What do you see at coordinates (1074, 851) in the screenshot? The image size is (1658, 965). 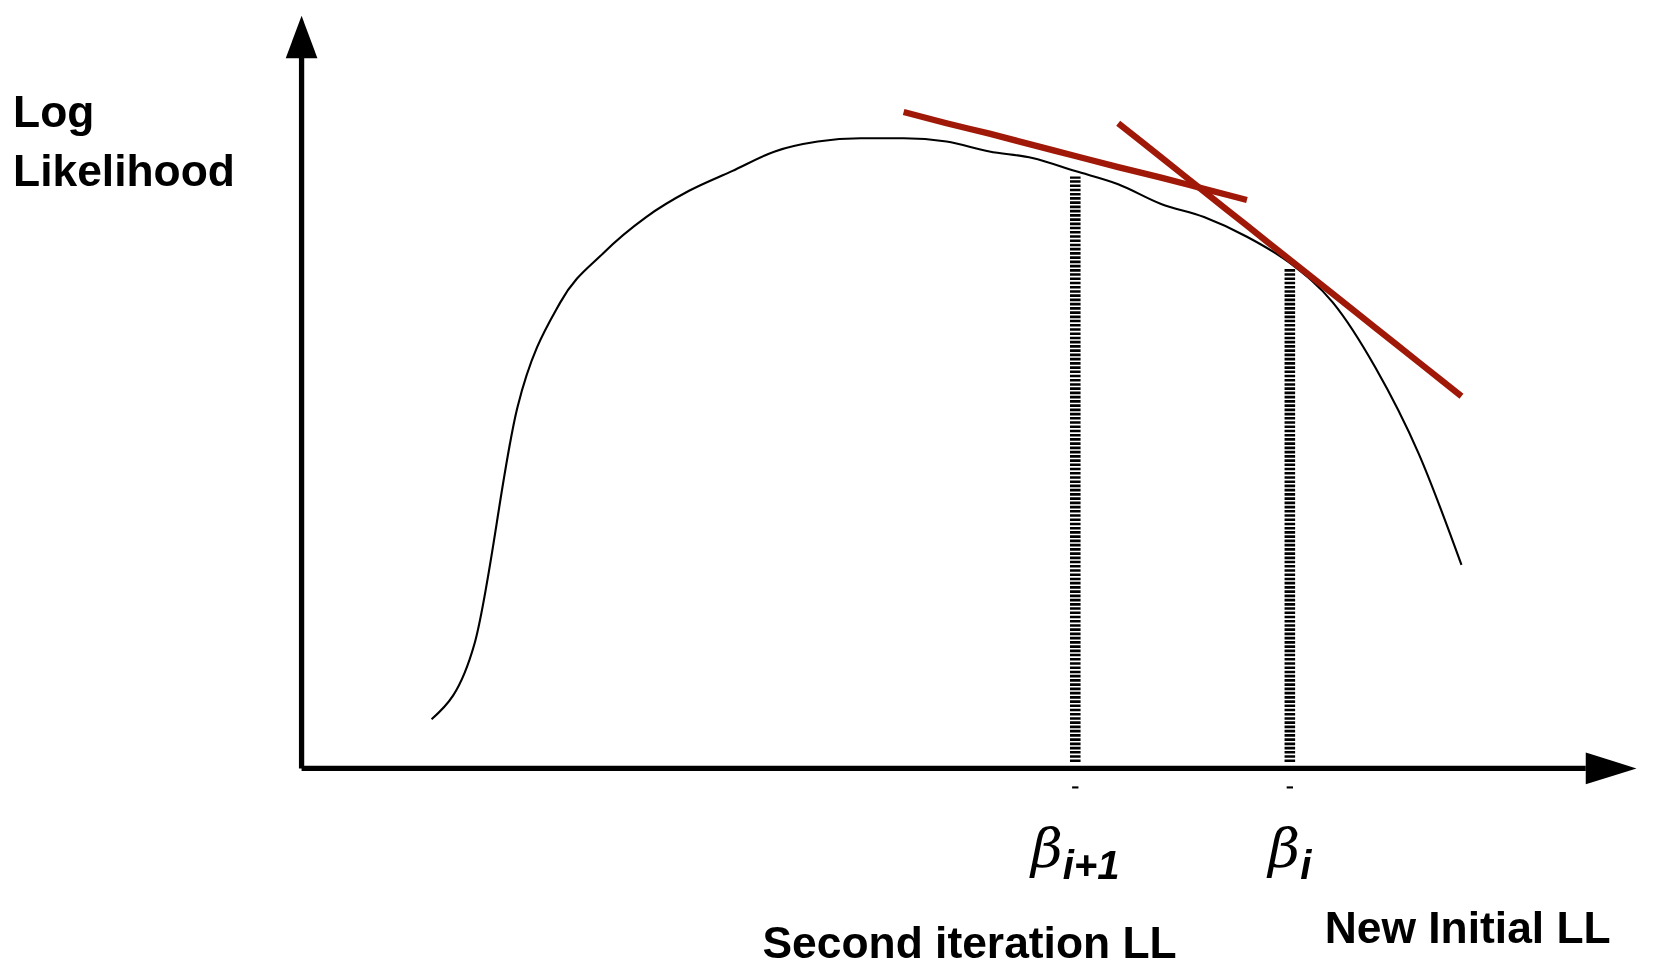 I see `x-tick-label: β$_{i+1}$` at bounding box center [1074, 851].